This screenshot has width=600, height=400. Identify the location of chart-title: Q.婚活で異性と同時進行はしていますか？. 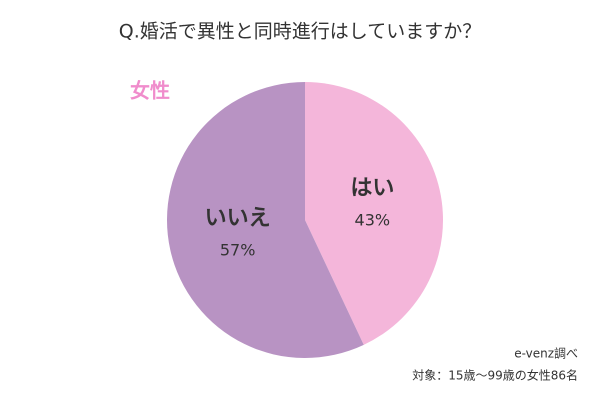
(300, 32).